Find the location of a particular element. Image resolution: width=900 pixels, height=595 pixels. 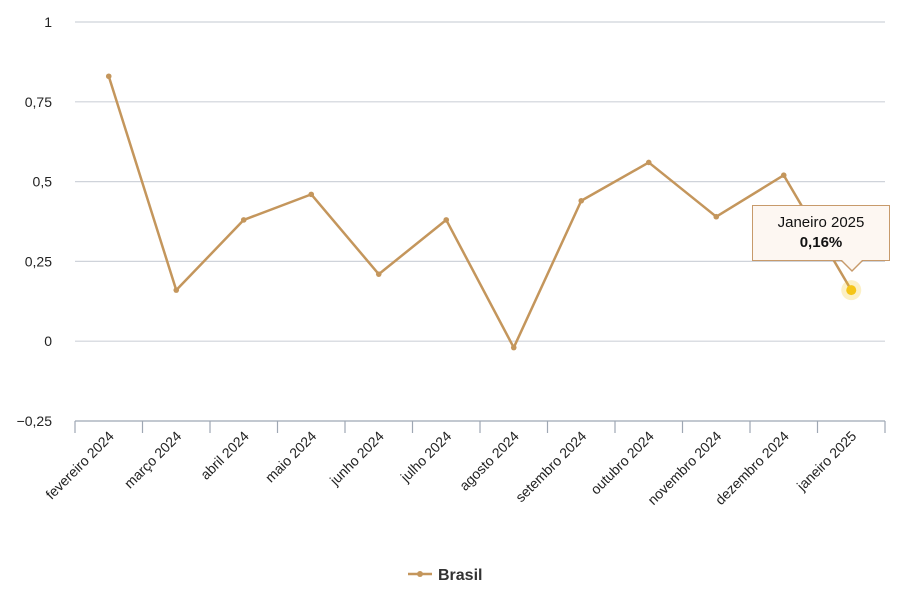

x-tick-label: agosto 2024 is located at coordinates (489, 461).